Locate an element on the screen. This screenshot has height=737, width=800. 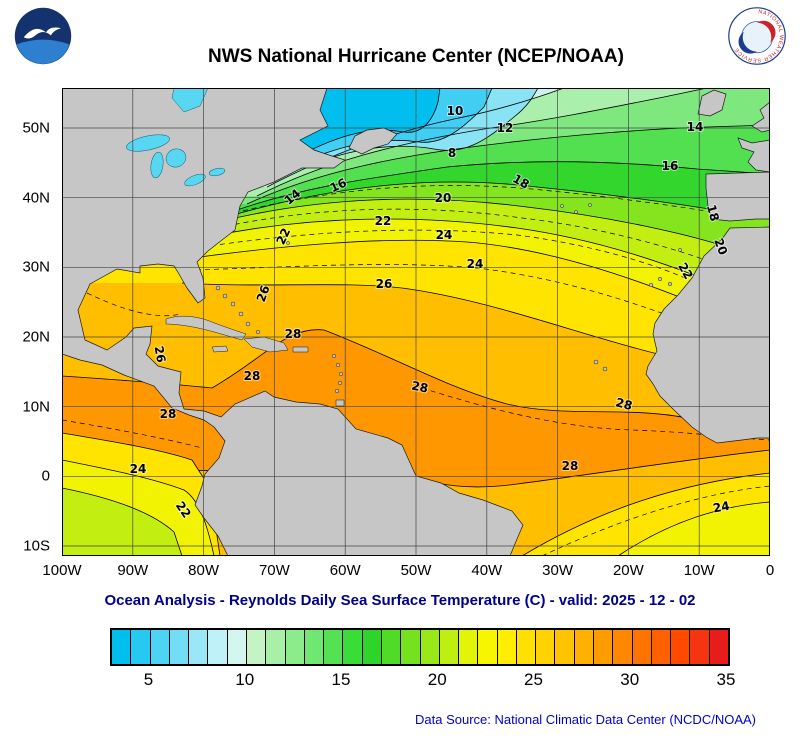
x-axis-tick-label: 20W is located at coordinates (628, 570).